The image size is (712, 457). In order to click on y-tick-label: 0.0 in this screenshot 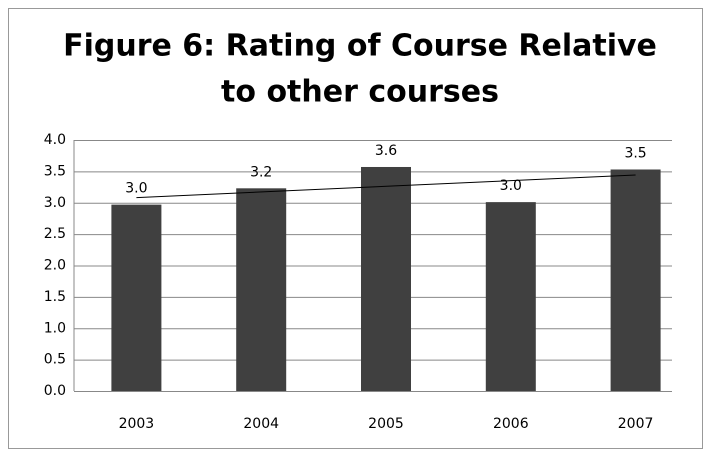, I will do `click(55, 391)`.